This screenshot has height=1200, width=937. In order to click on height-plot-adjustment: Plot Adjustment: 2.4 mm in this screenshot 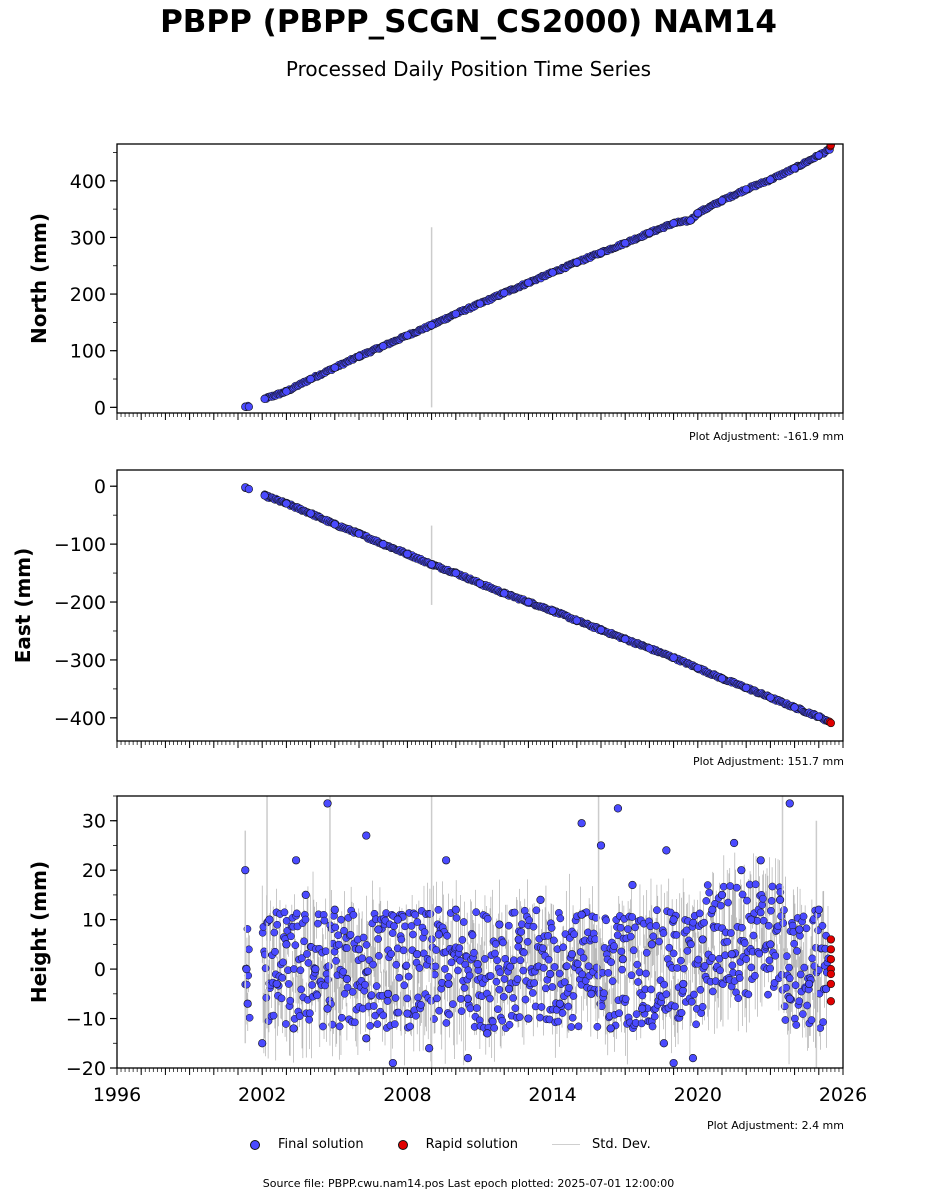, I will do `click(775, 1125)`.